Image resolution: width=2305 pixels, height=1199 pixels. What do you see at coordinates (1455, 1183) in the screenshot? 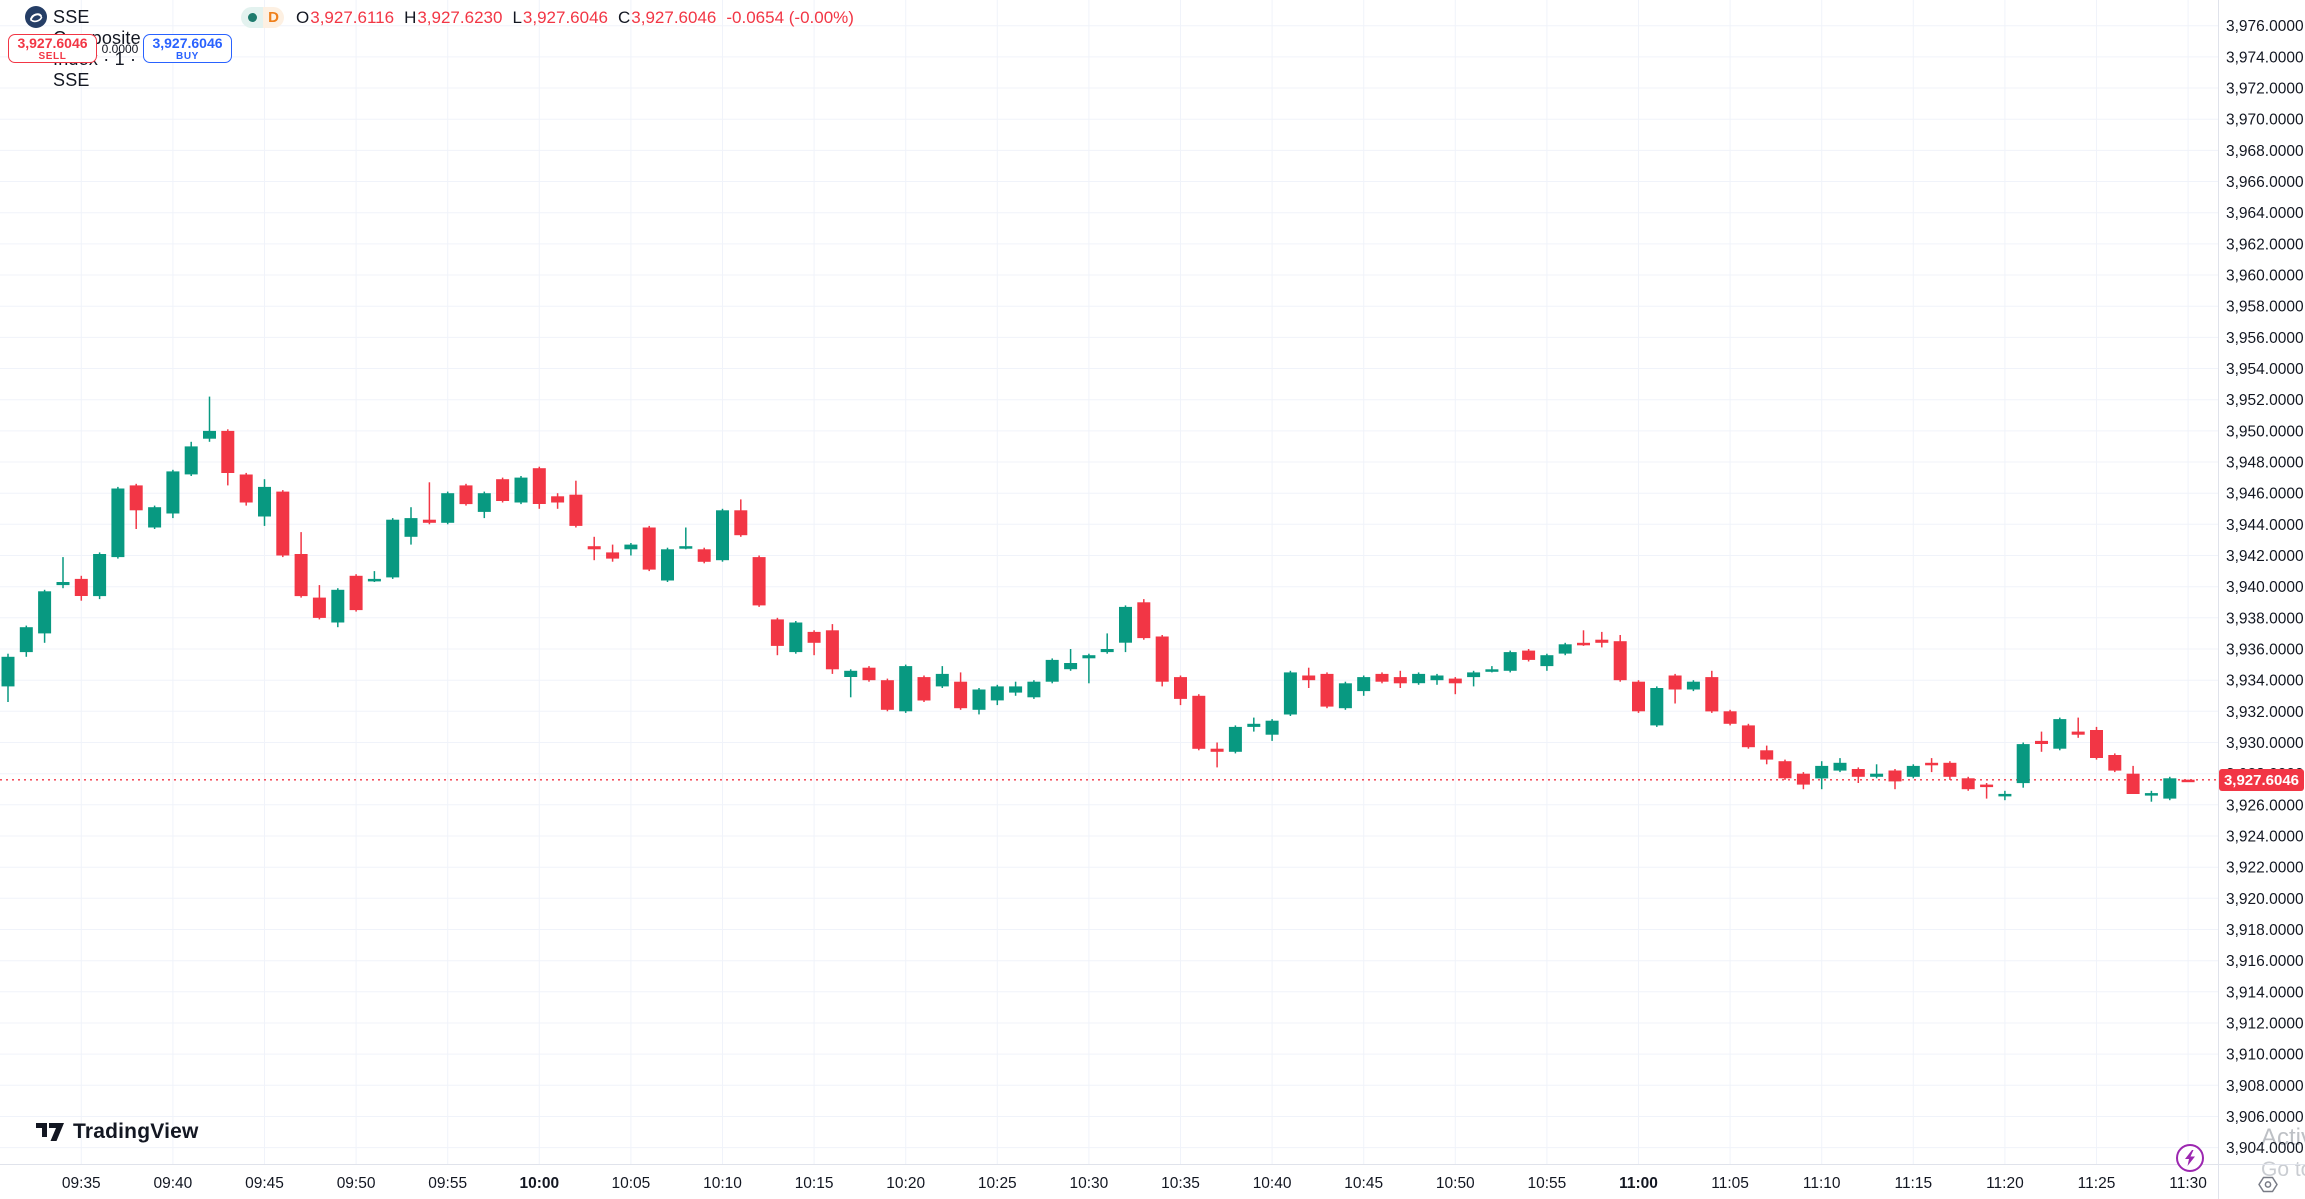
I see `time-axis-label: 10:50` at bounding box center [1455, 1183].